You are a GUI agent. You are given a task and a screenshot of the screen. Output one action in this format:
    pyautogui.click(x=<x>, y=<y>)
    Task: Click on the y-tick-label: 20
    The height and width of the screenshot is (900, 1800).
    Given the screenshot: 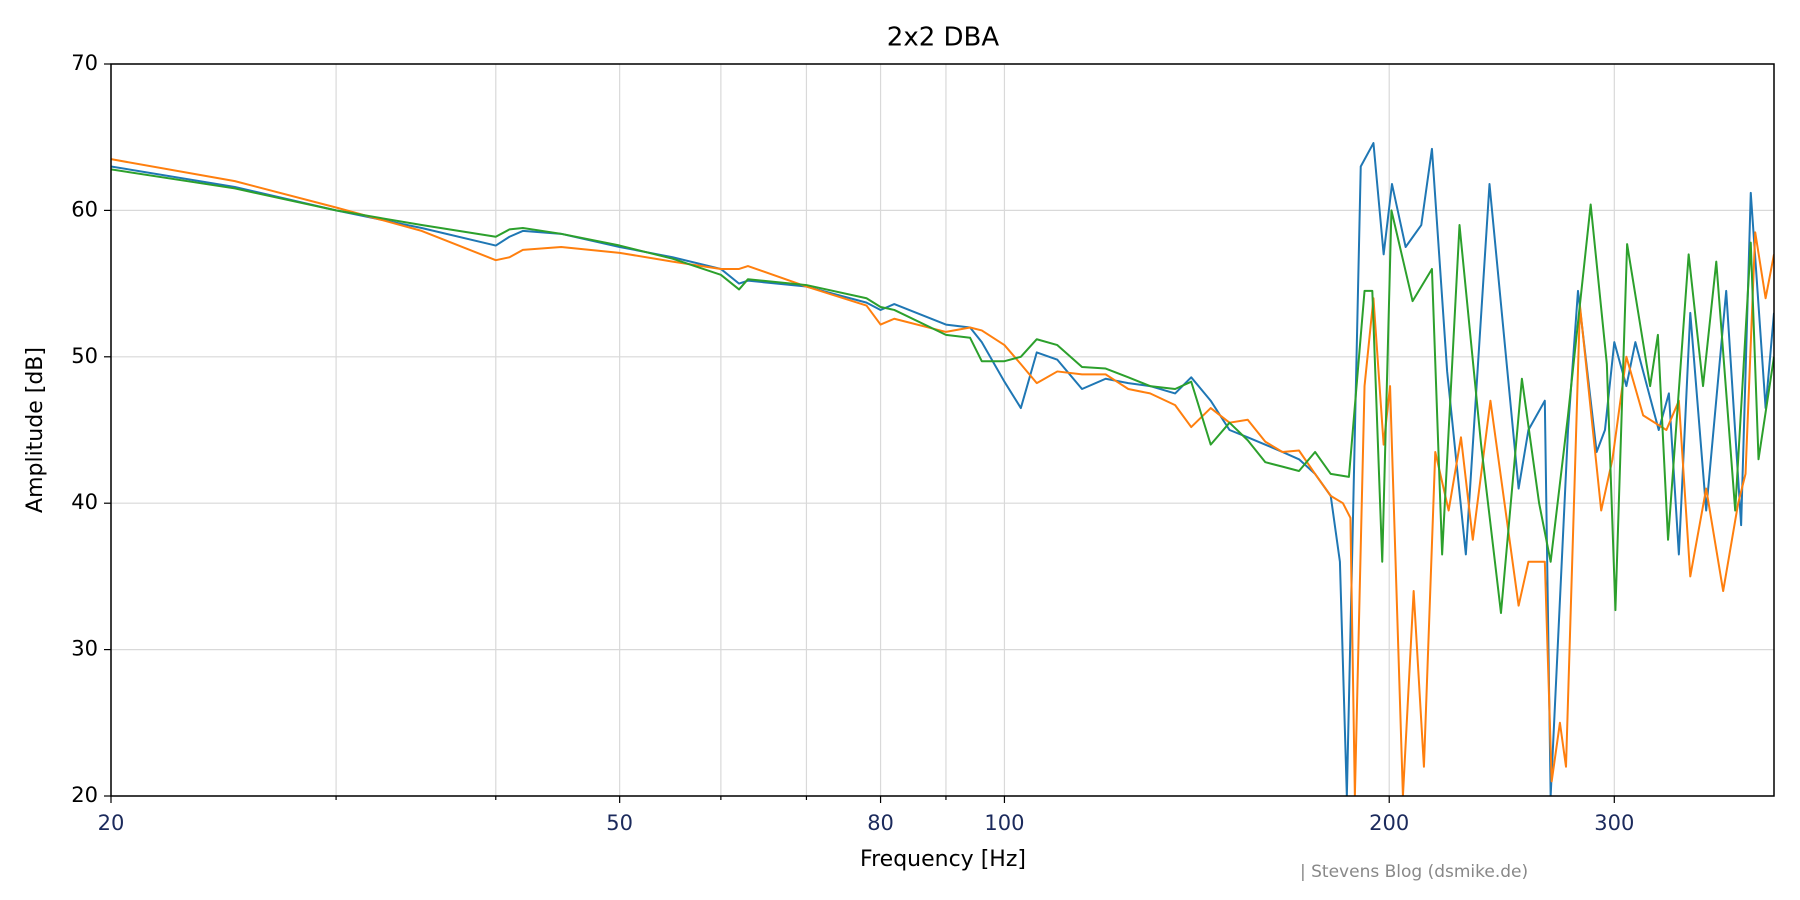 What is the action you would take?
    pyautogui.click(x=84, y=795)
    